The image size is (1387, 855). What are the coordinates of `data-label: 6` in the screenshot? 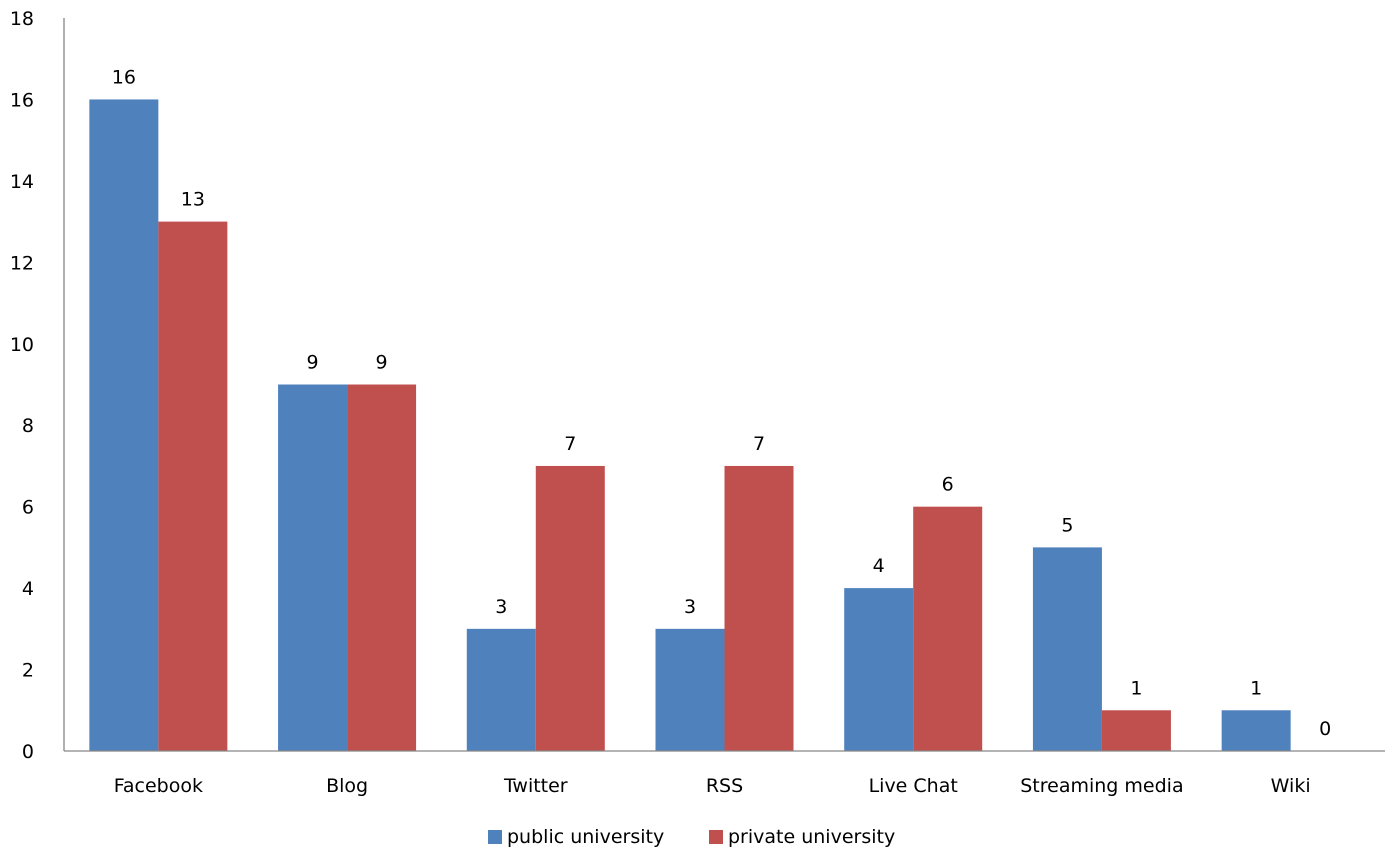 It's located at (948, 485).